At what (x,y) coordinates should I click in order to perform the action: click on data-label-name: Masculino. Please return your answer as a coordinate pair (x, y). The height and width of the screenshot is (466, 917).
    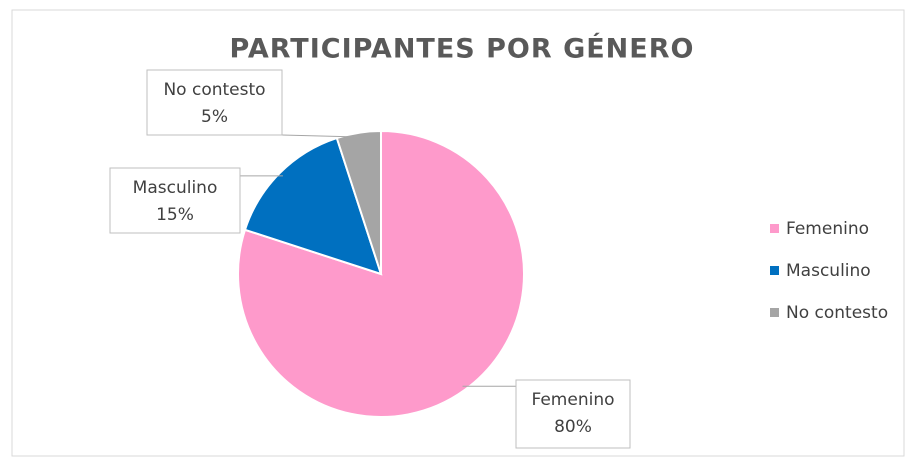
    Looking at the image, I should click on (175, 188).